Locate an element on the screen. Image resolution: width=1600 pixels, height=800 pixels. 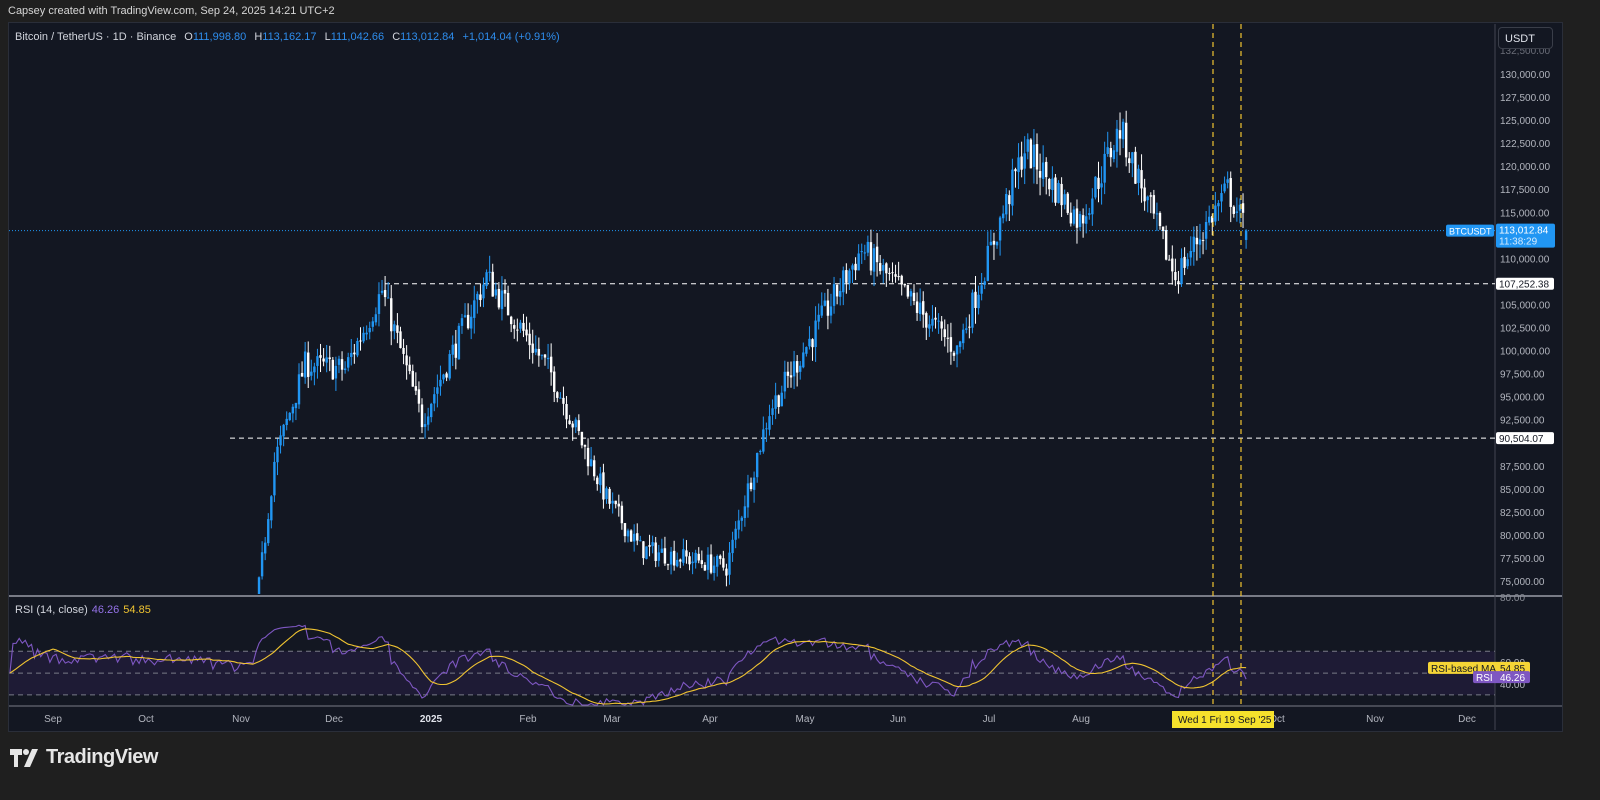
svg-text: 127,500.00 is located at coordinates (1525, 98).